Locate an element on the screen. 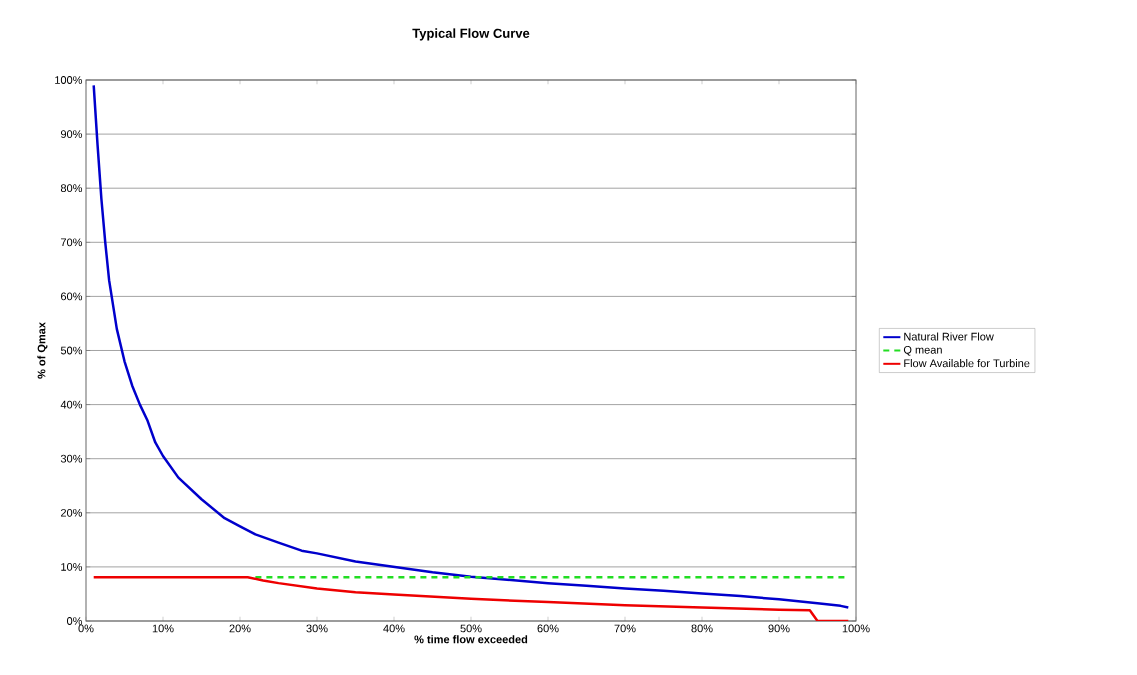 The image size is (1137, 675). x-tick-label: 70% is located at coordinates (625, 628).